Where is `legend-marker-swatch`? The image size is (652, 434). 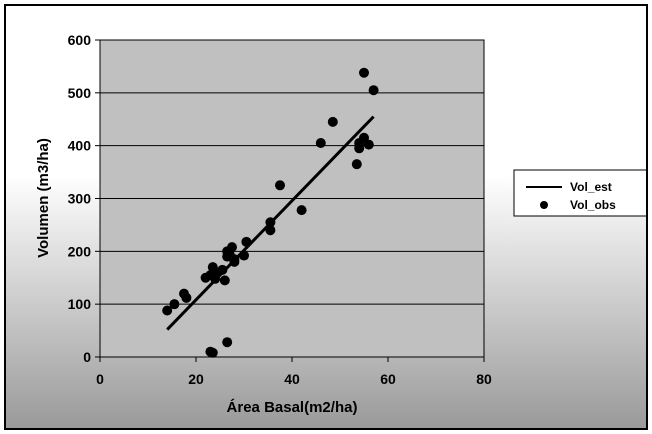 legend-marker-swatch is located at coordinates (544, 205).